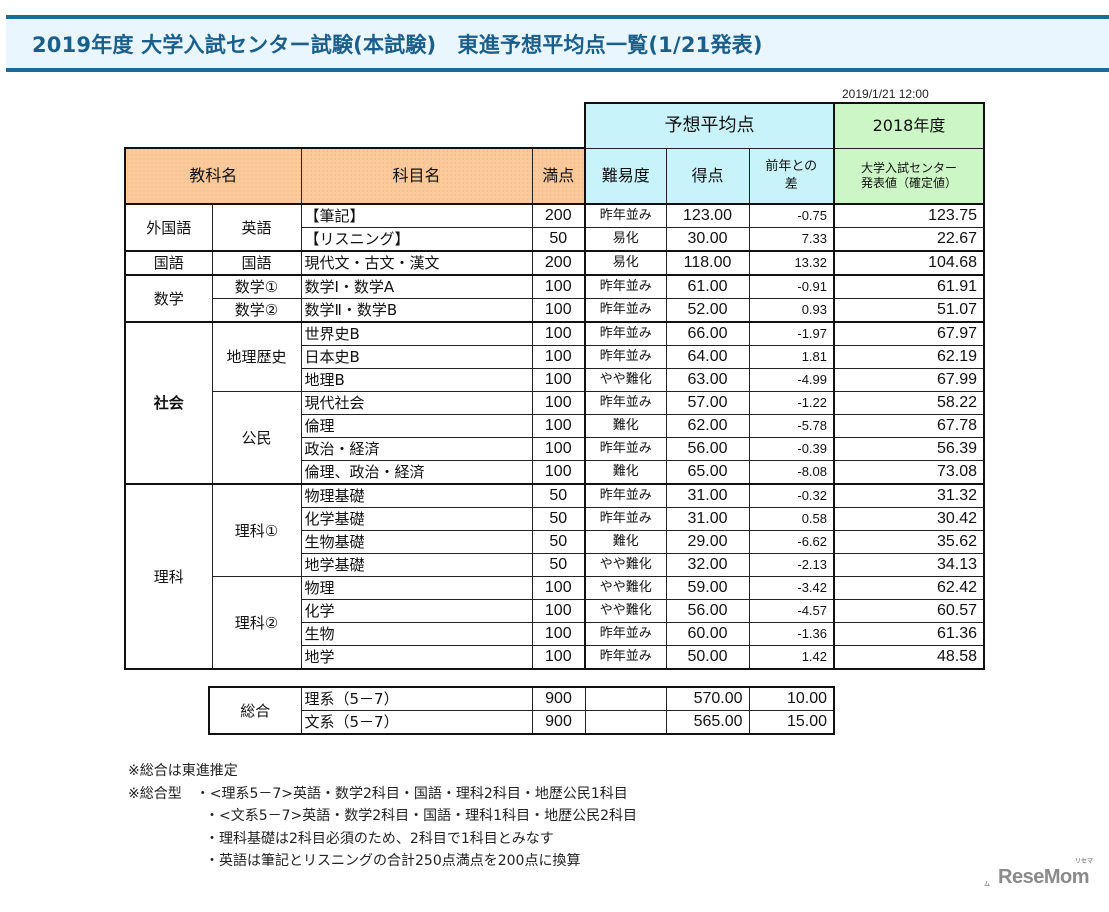 Image resolution: width=1109 pixels, height=912 pixels. I want to click on group-math: 数学, so click(168, 298).